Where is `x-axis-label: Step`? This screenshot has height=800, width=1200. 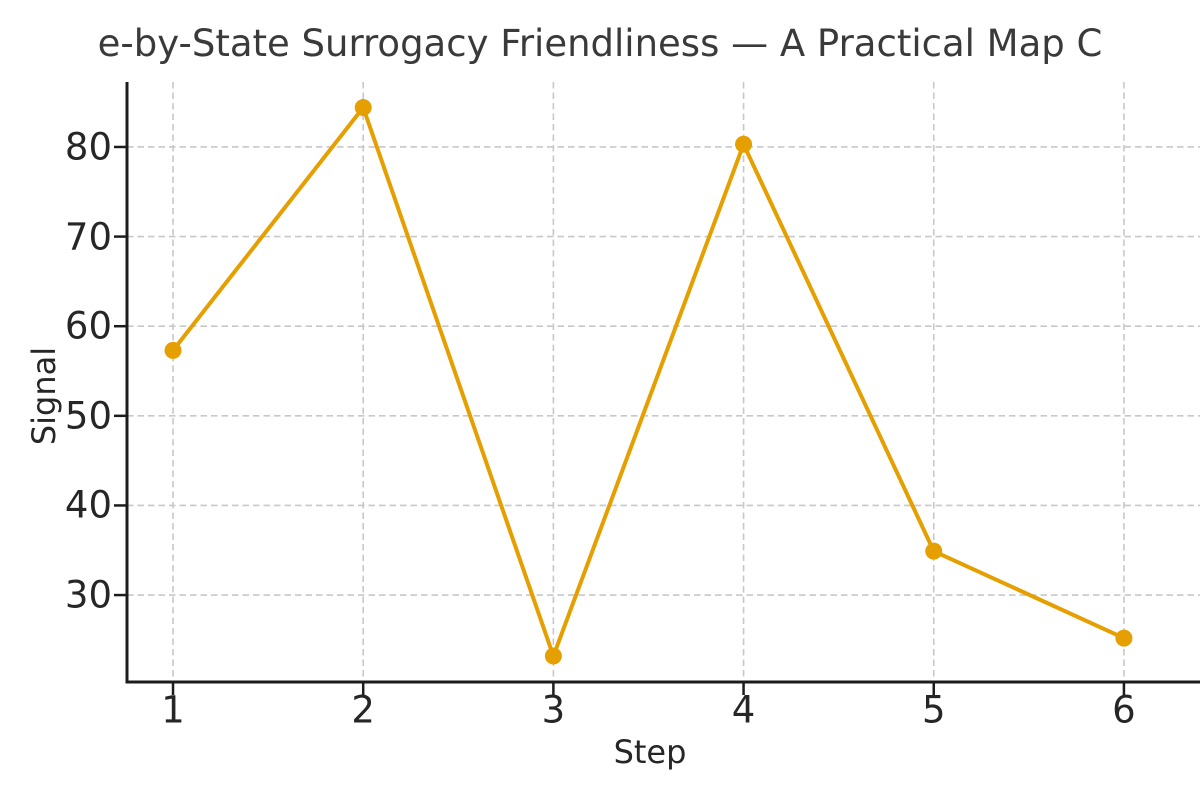
x-axis-label: Step is located at coordinates (650, 752).